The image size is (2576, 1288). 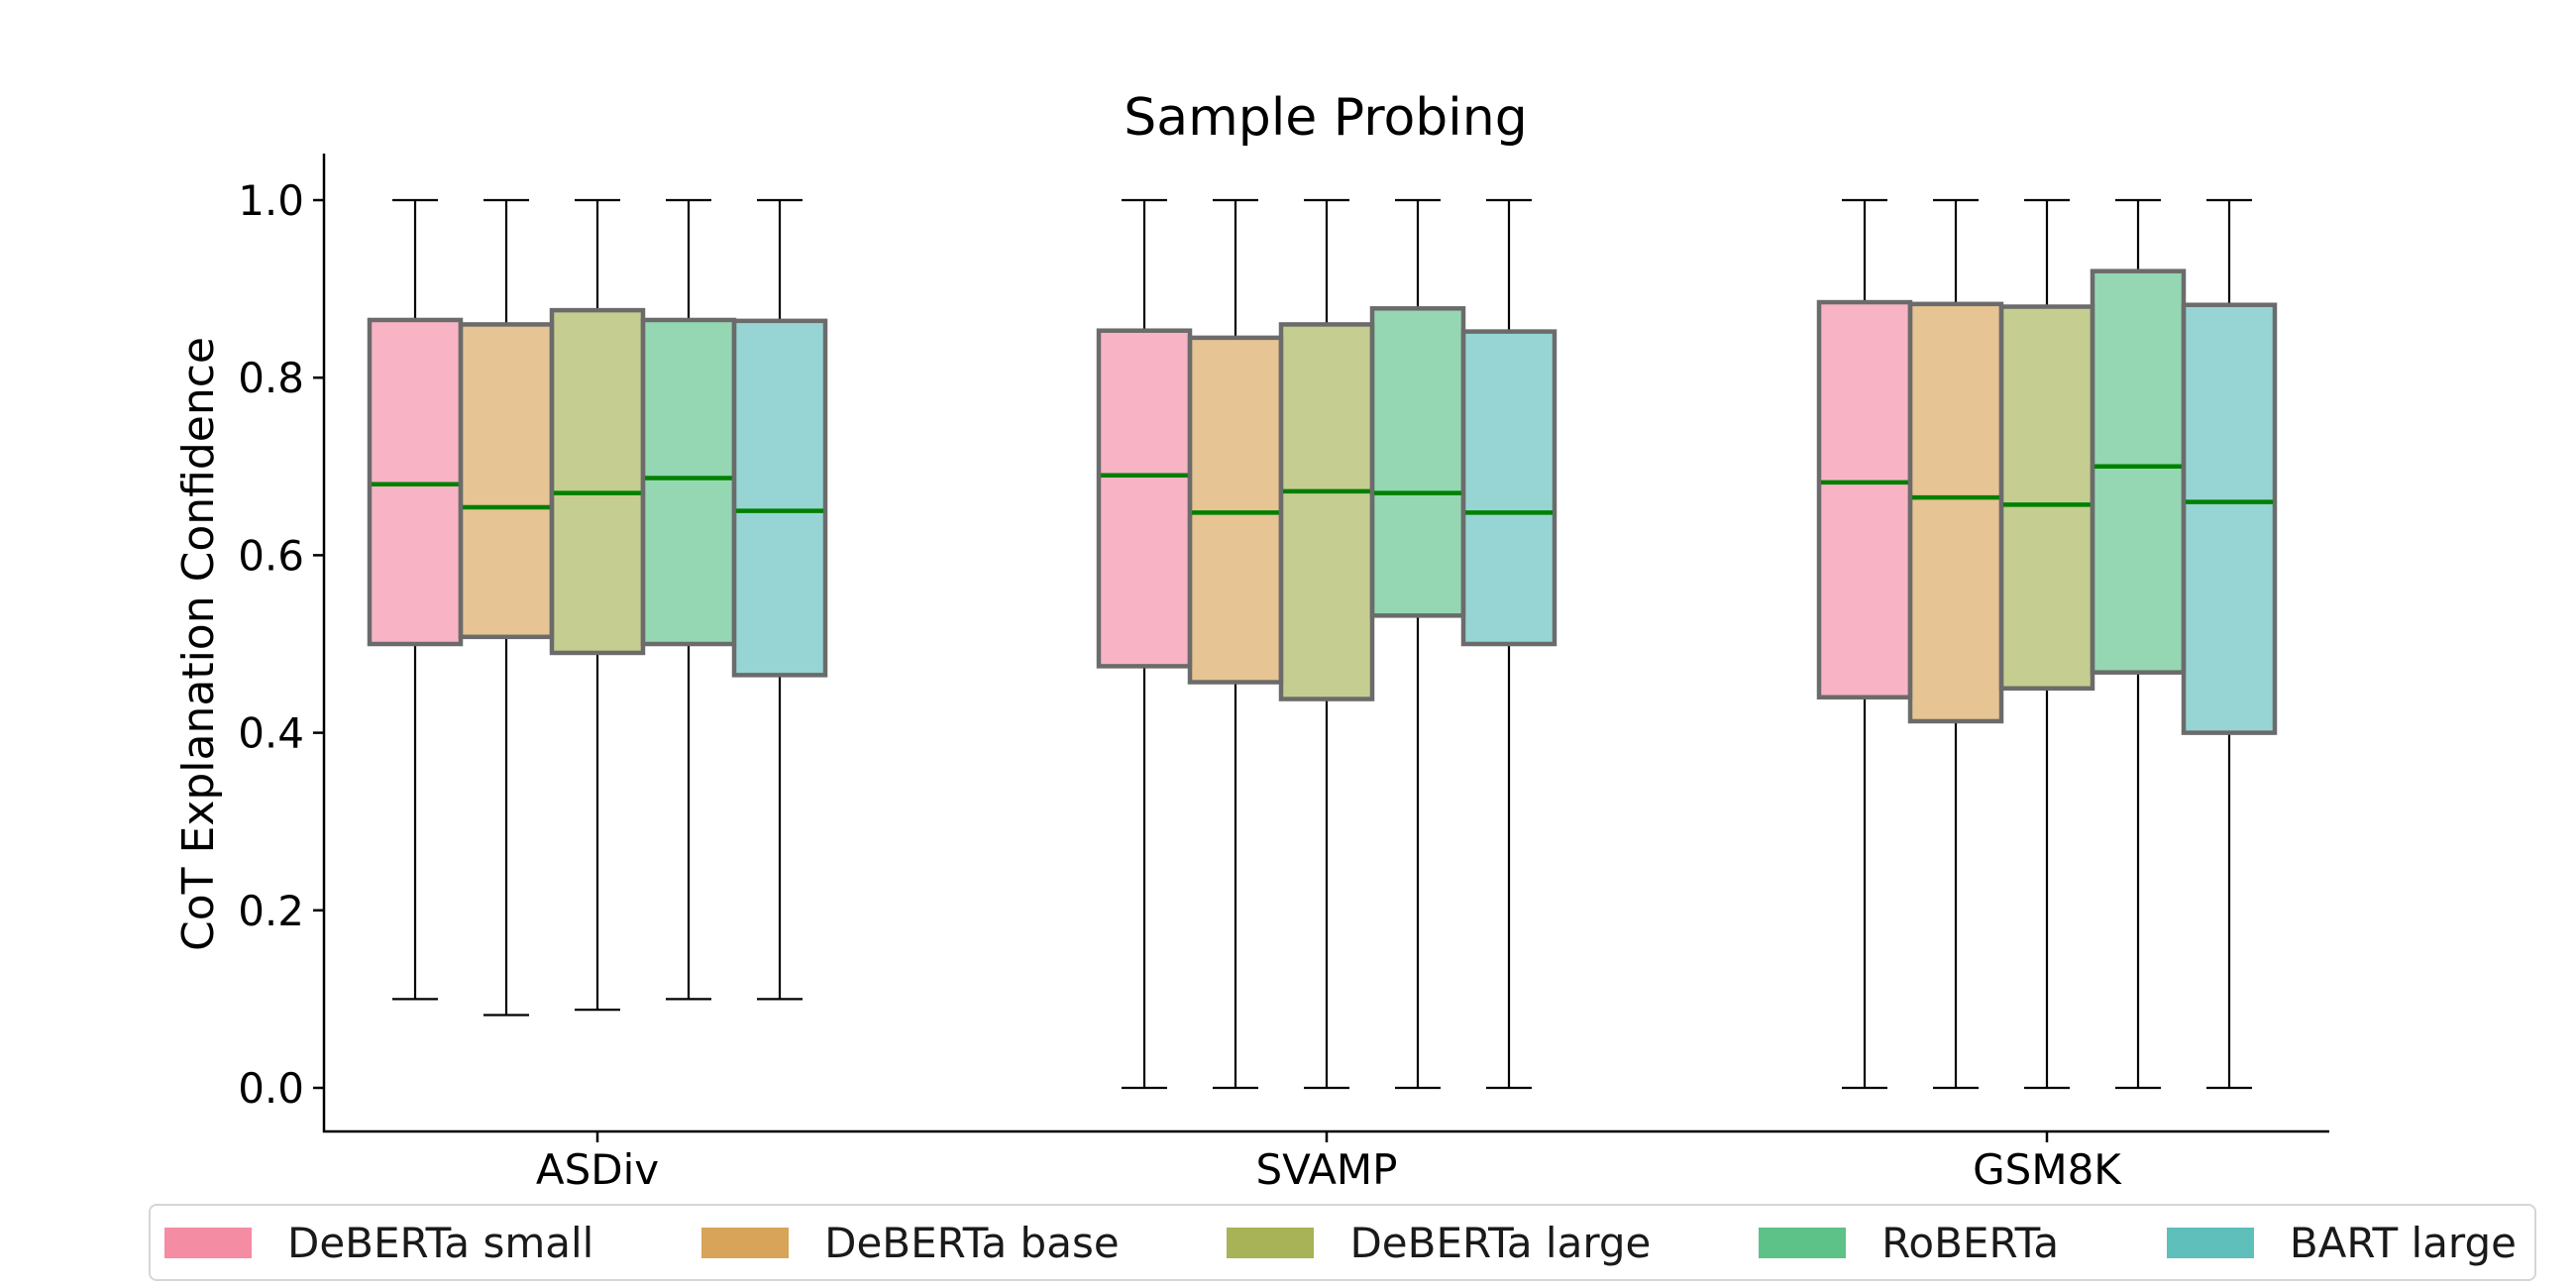 I want to click on category-group-svamp, so click(x=1326, y=644).